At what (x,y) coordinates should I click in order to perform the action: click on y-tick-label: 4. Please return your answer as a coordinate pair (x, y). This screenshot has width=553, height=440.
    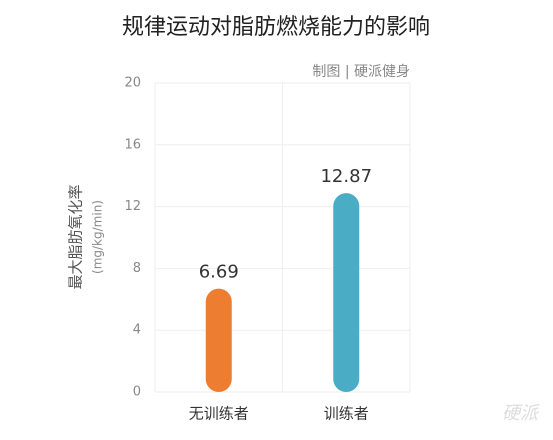
    Looking at the image, I should click on (137, 330).